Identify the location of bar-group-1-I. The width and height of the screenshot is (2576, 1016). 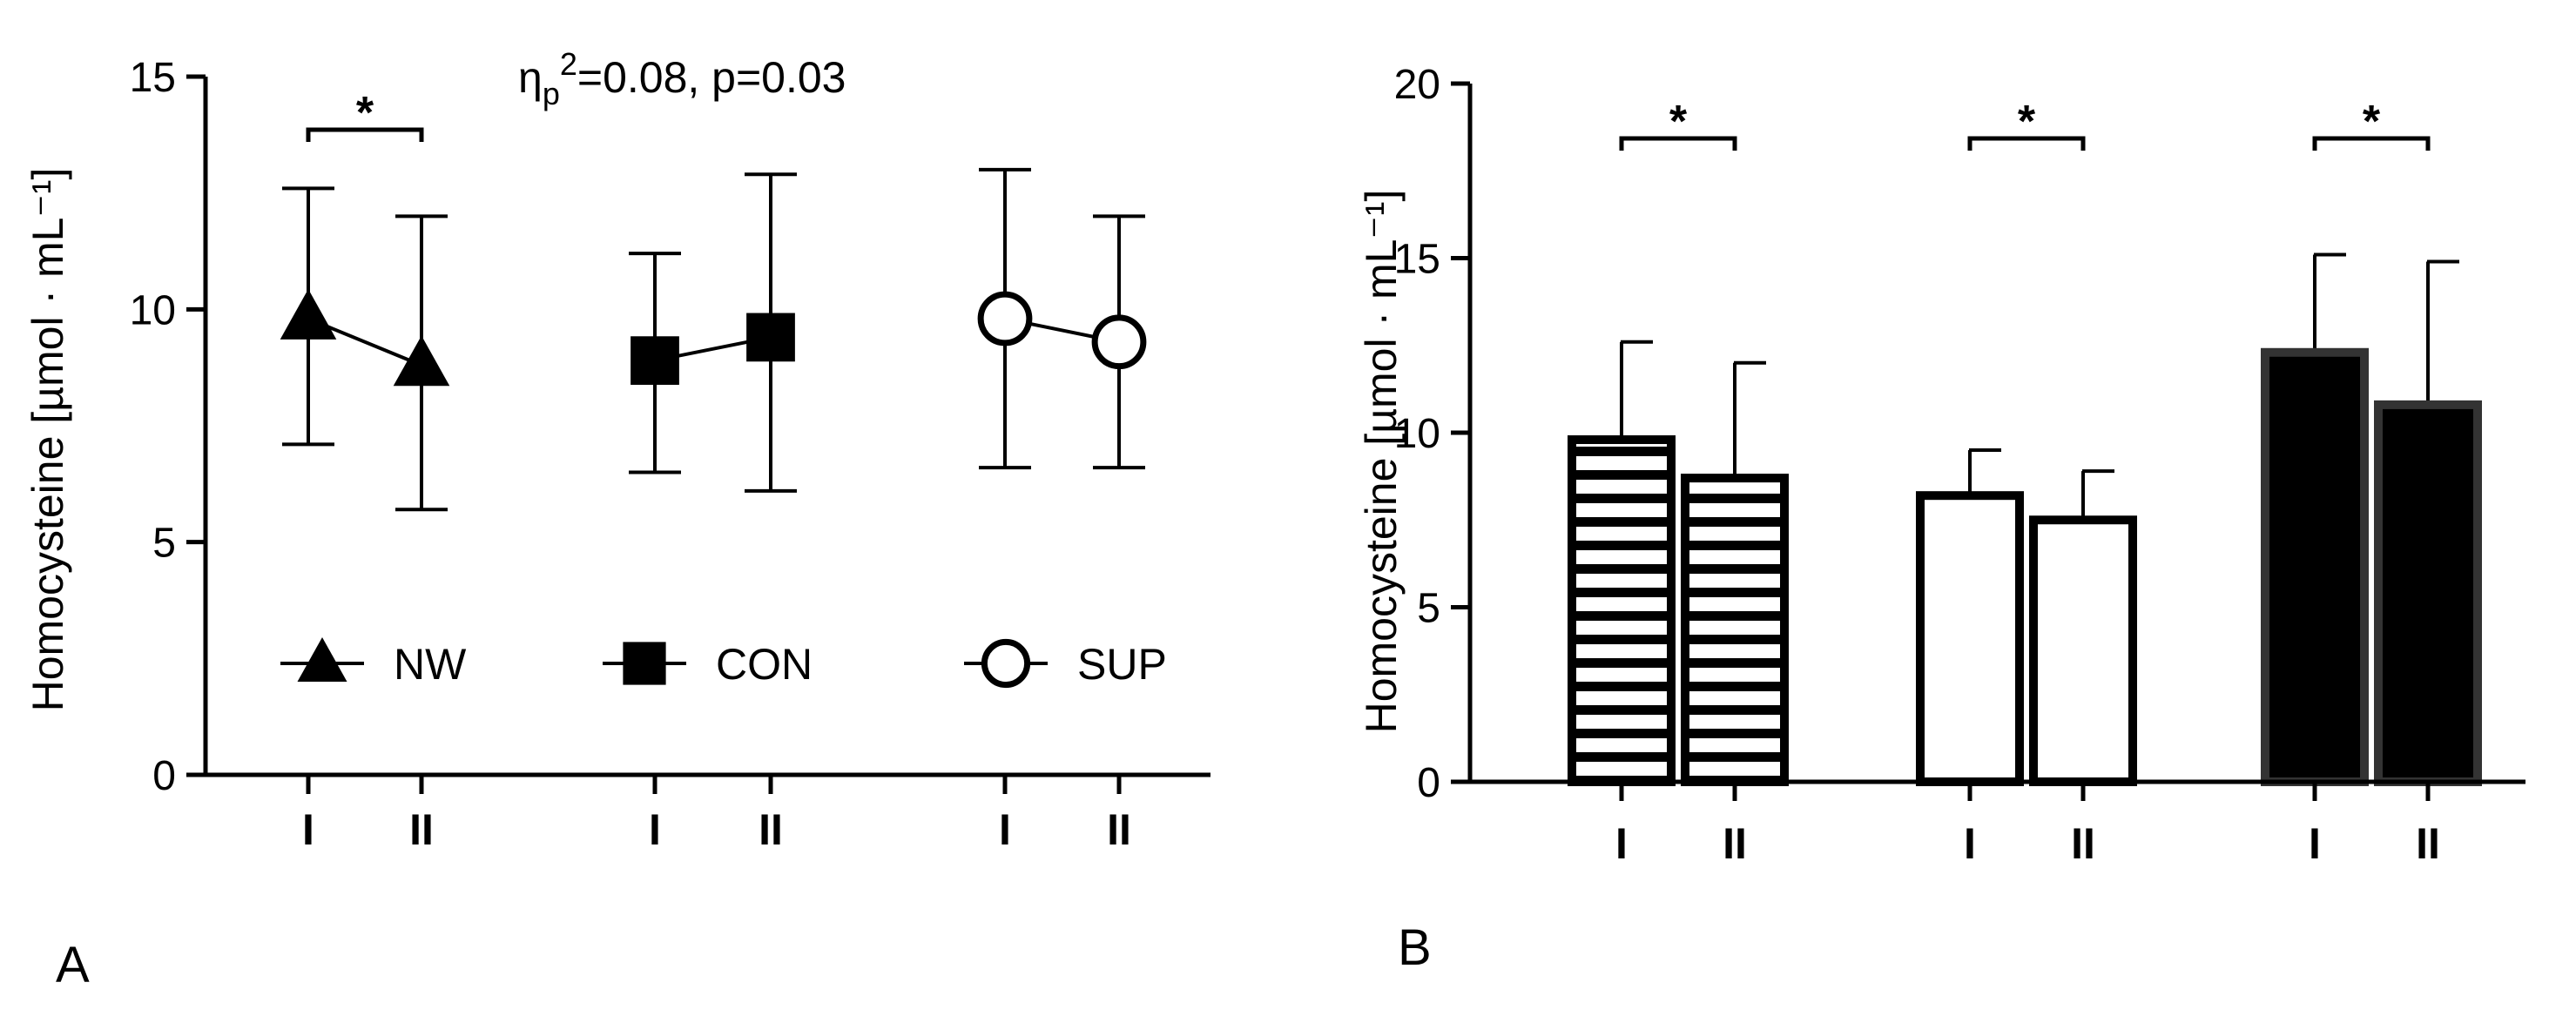
(1622, 610).